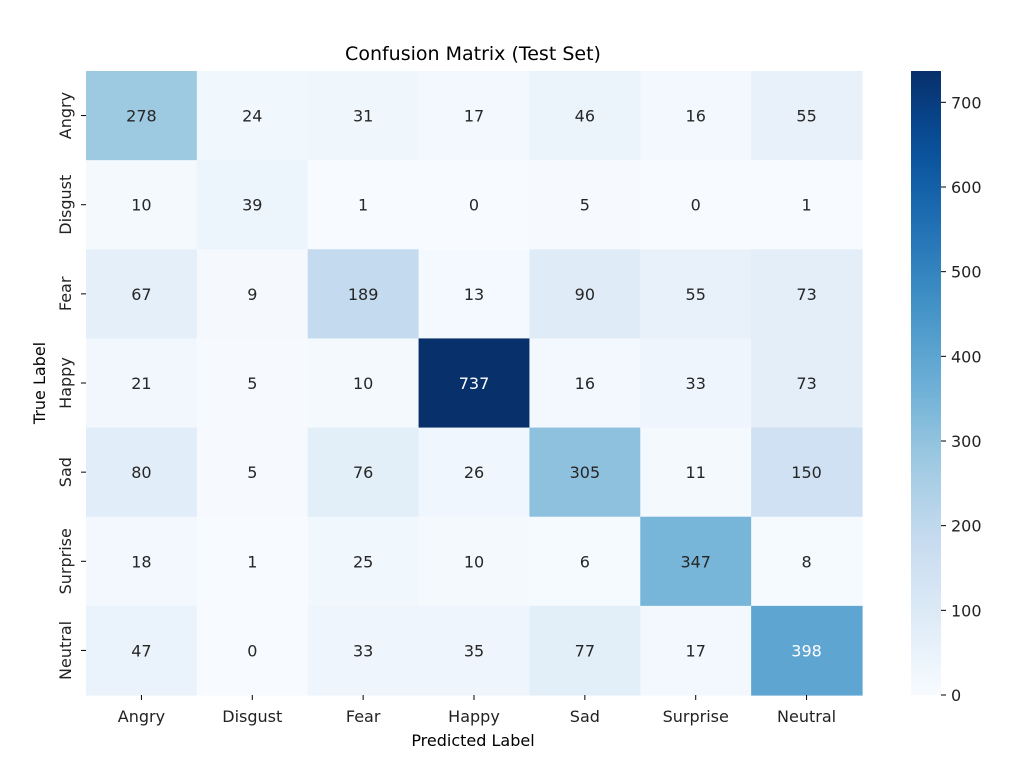 The image size is (1028, 770). Describe the element at coordinates (926, 383) in the screenshot. I see `colorbar` at that location.